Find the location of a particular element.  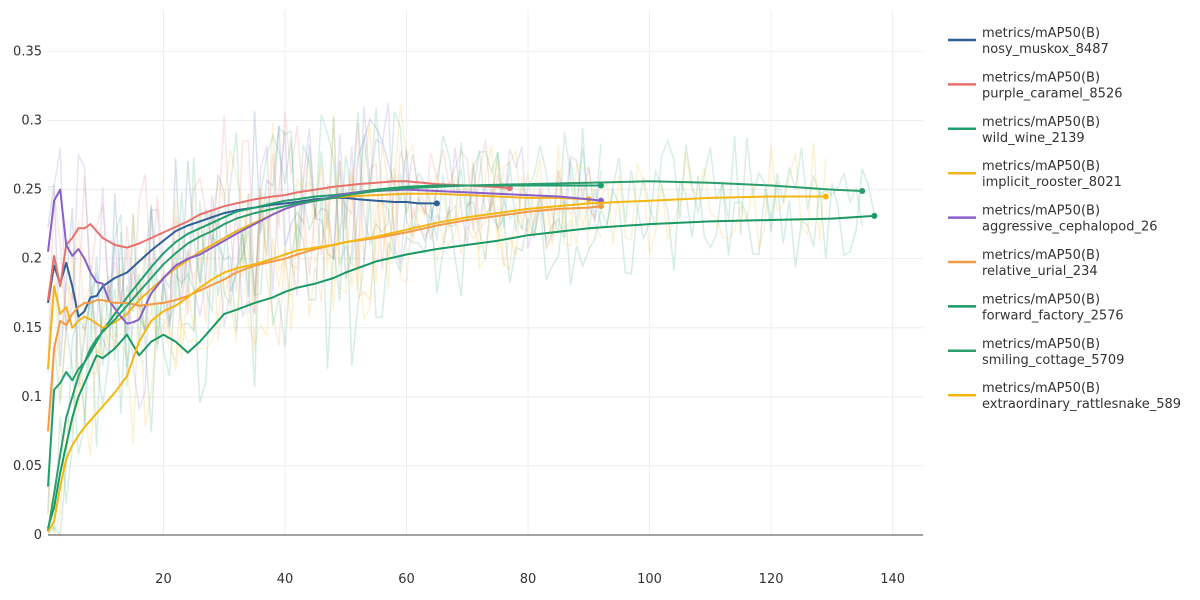

legend-run-name: relative_urial_234 is located at coordinates (1040, 271).